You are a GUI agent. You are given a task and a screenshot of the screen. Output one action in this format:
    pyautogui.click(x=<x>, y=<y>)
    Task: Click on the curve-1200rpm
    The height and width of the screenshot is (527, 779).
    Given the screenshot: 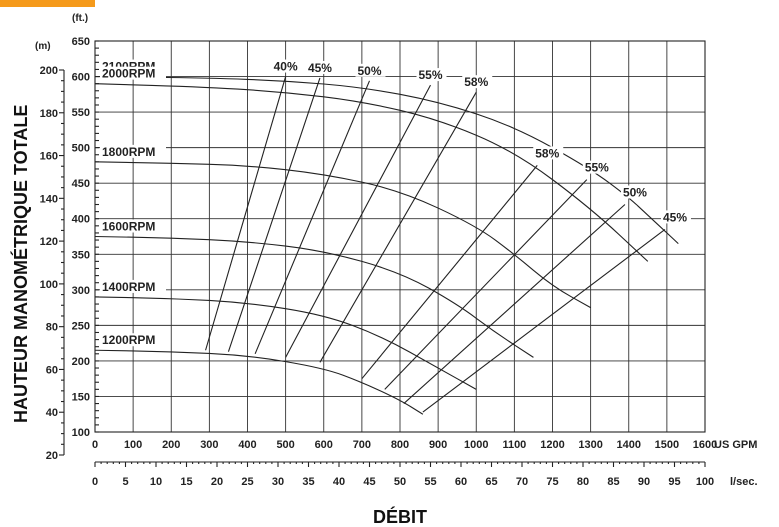 What is the action you would take?
    pyautogui.click(x=259, y=382)
    